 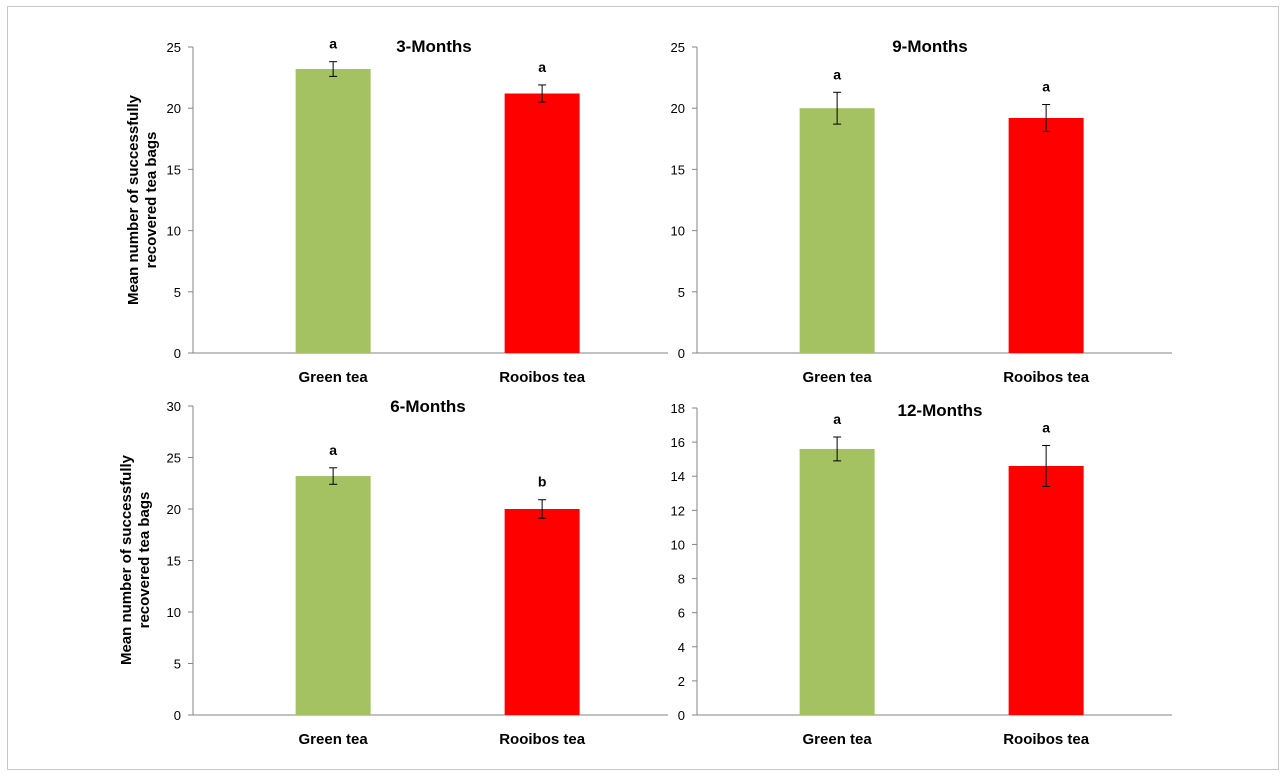 What do you see at coordinates (678, 442) in the screenshot?
I see `y-tick-label: 16` at bounding box center [678, 442].